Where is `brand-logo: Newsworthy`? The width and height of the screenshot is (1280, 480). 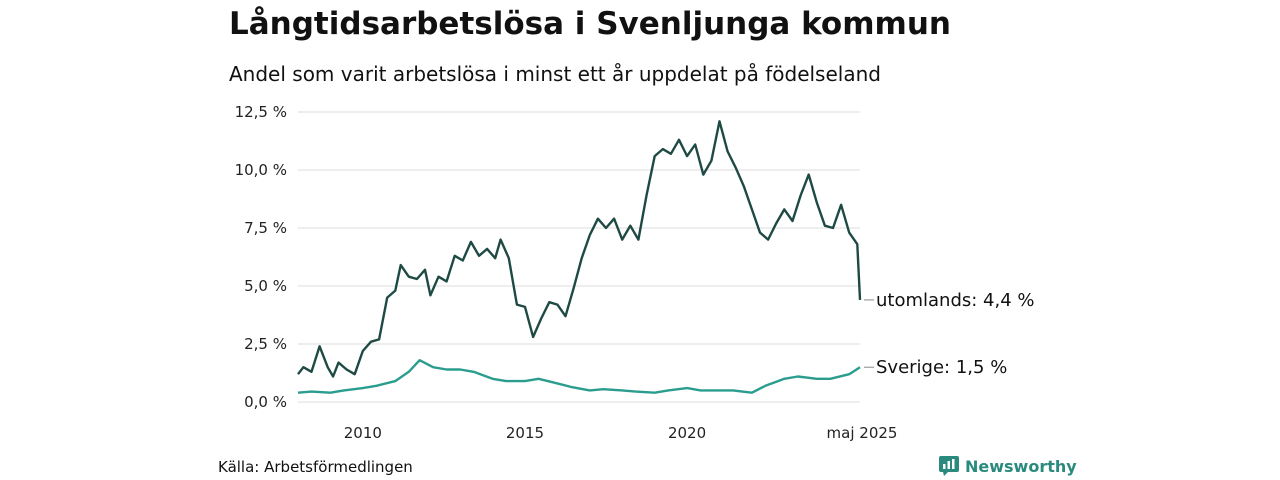 brand-logo: Newsworthy is located at coordinates (1008, 466).